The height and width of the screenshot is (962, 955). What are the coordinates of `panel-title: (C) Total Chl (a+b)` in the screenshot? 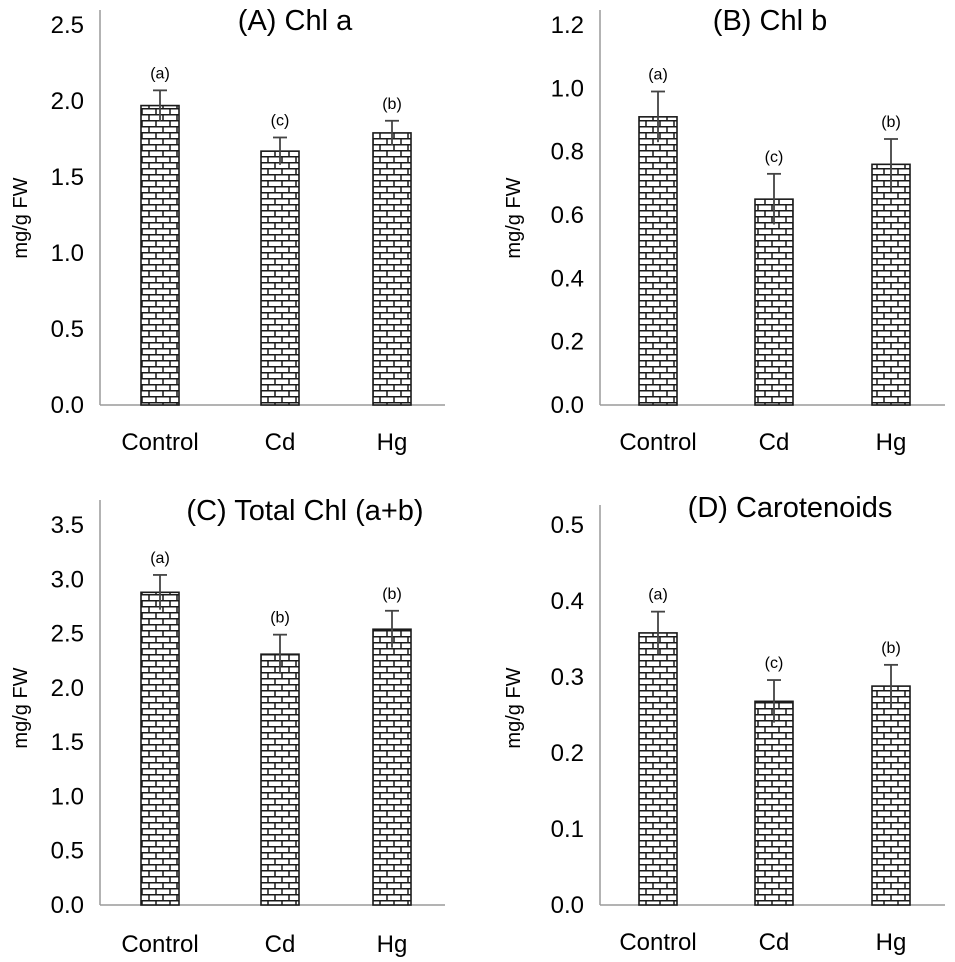 It's located at (304, 511).